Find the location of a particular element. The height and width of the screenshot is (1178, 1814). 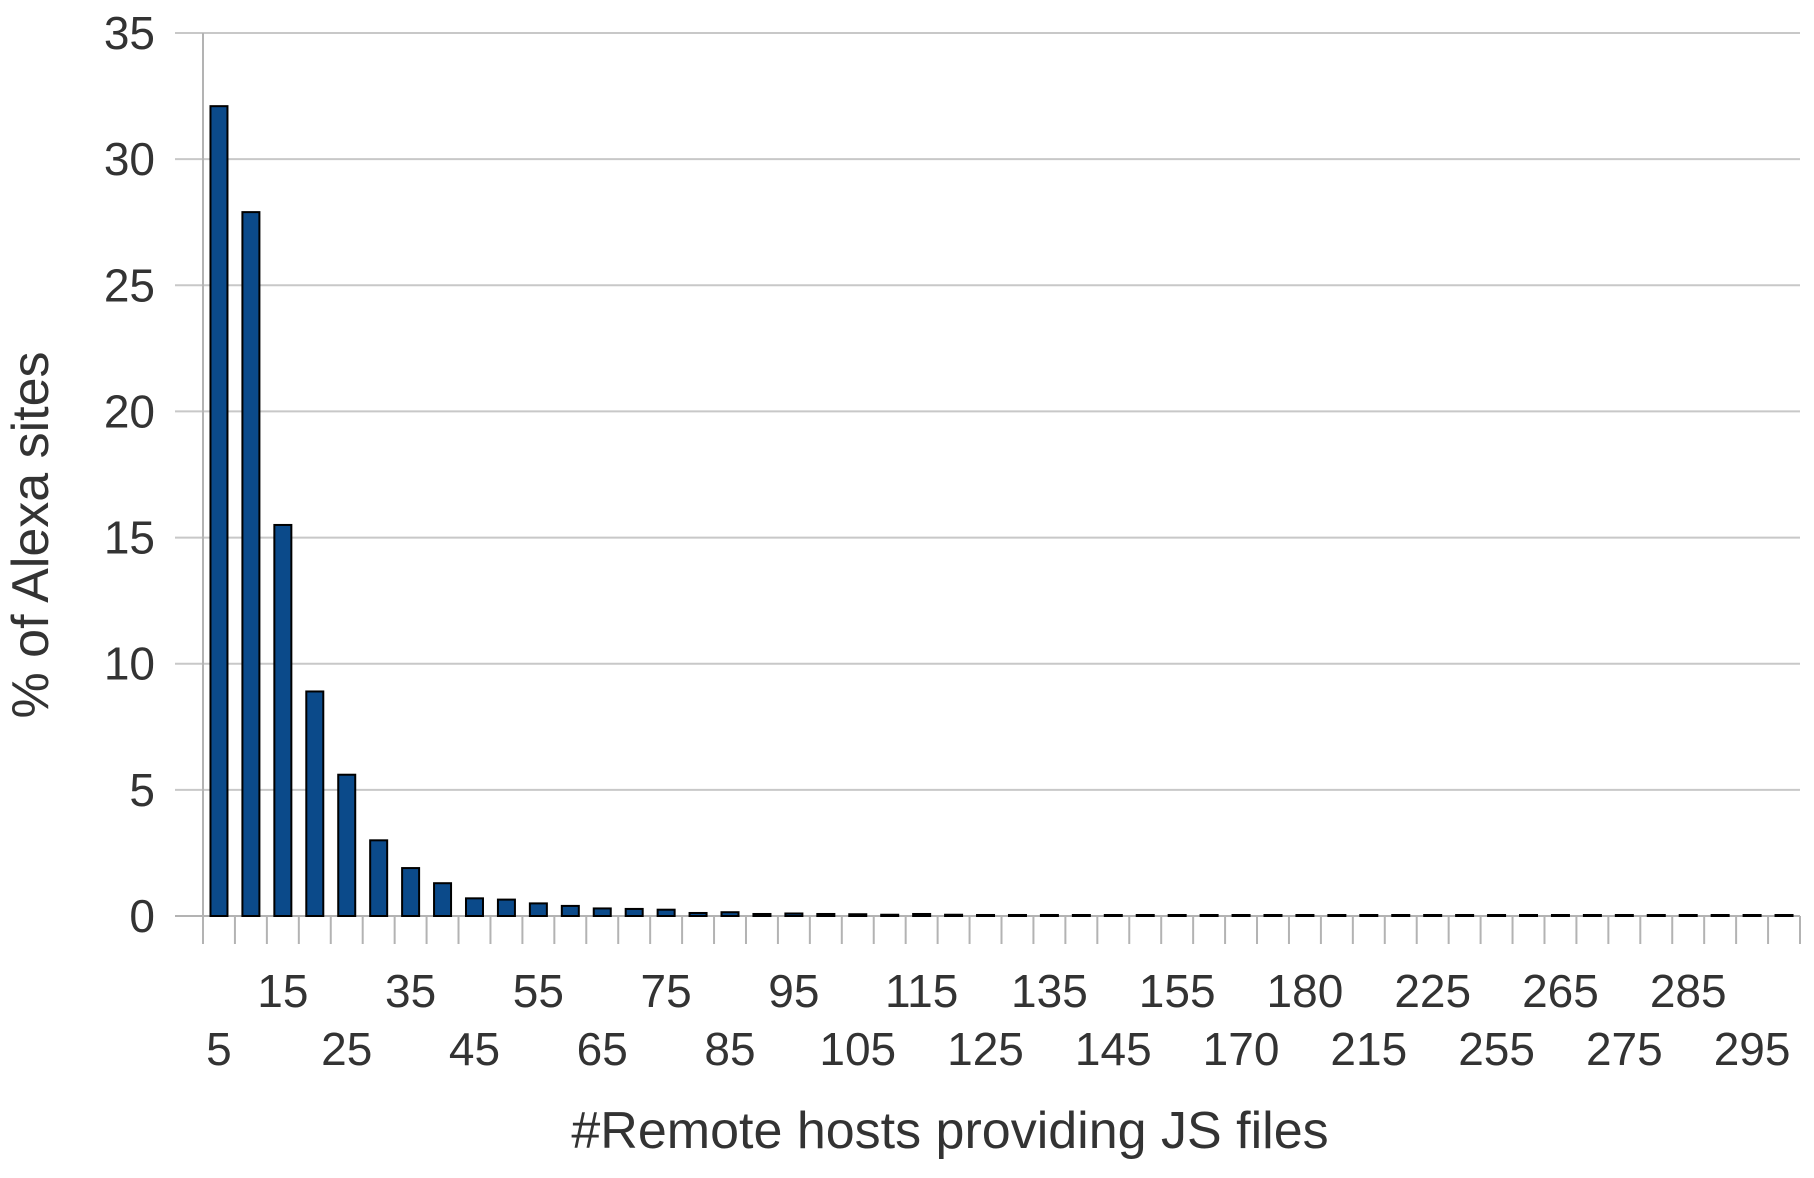

x-tick-label: 155 is located at coordinates (1177, 991).